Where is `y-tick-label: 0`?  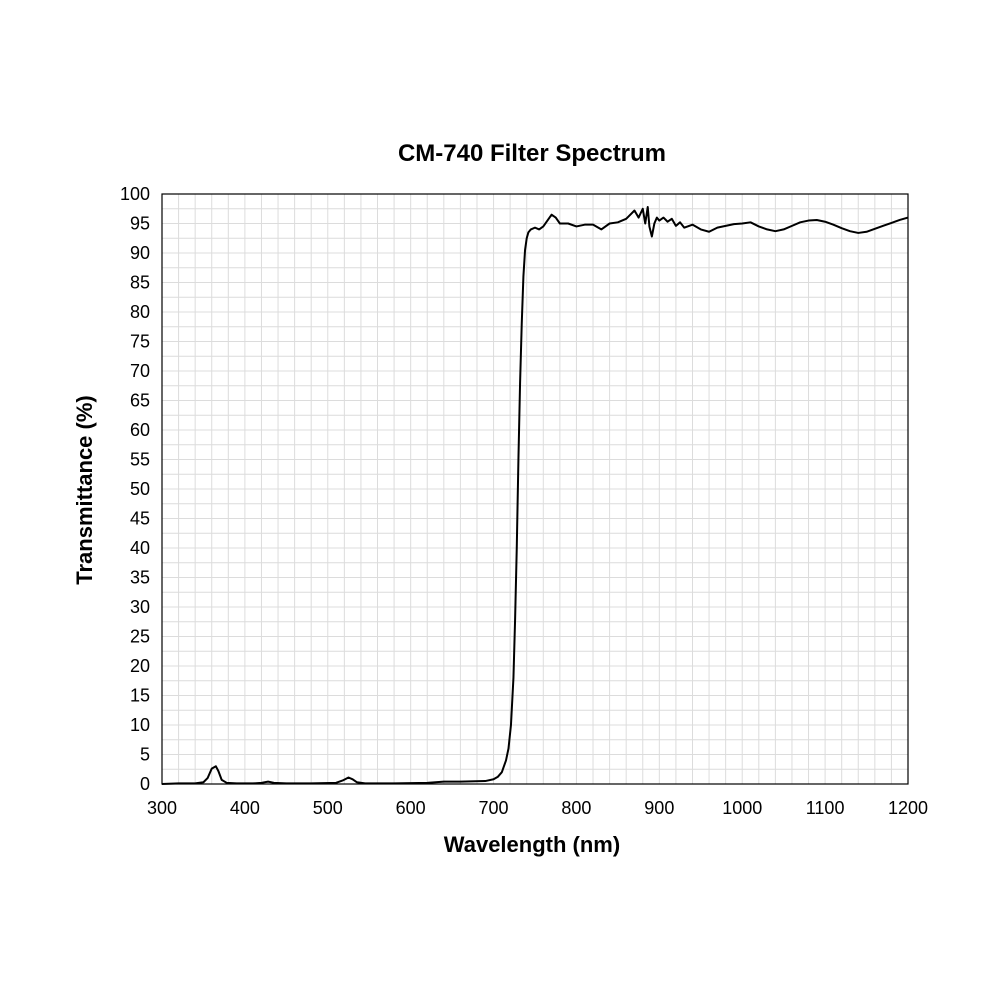
y-tick-label: 0 is located at coordinates (145, 784).